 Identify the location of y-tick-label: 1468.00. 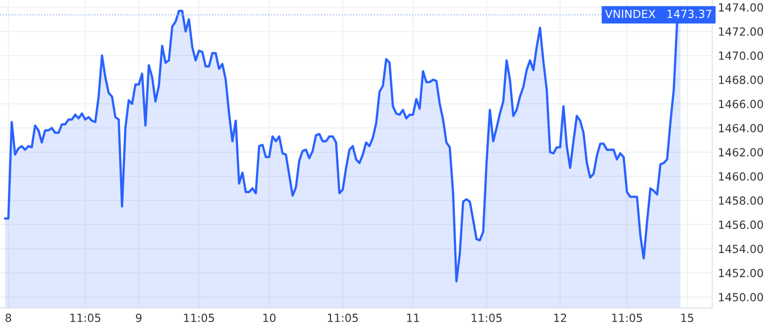
(741, 80).